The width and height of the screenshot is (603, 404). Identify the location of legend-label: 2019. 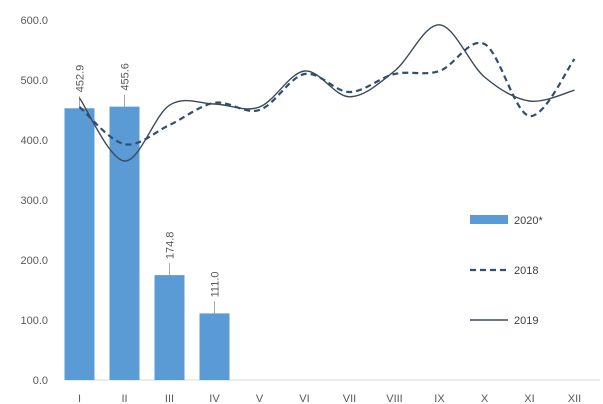
(526, 321).